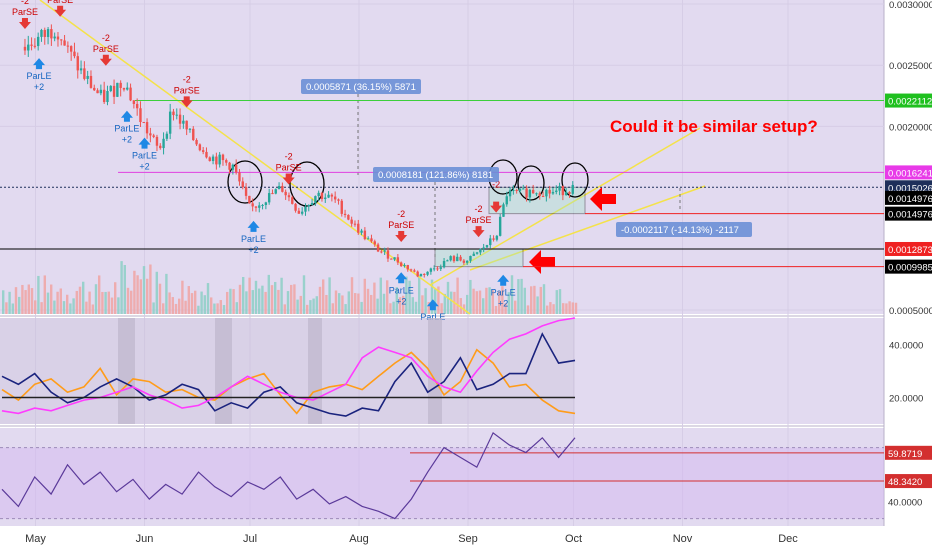  Describe the element at coordinates (910, 66) in the screenshot. I see `y-tick-label: 0.0025000` at that location.